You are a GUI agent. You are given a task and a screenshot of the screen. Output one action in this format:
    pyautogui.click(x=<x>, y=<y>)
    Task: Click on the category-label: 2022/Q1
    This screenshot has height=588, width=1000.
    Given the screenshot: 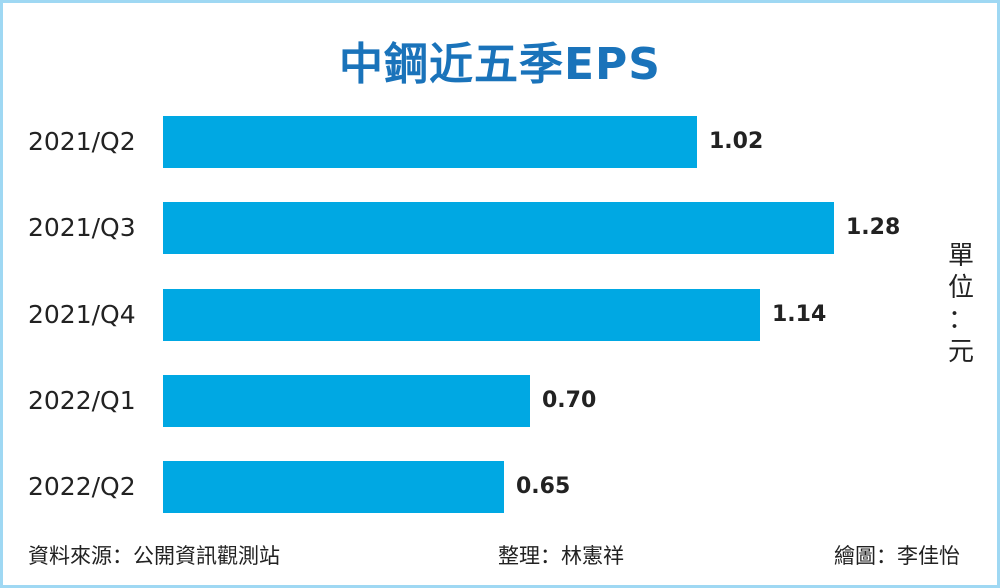 What is the action you would take?
    pyautogui.click(x=82, y=400)
    